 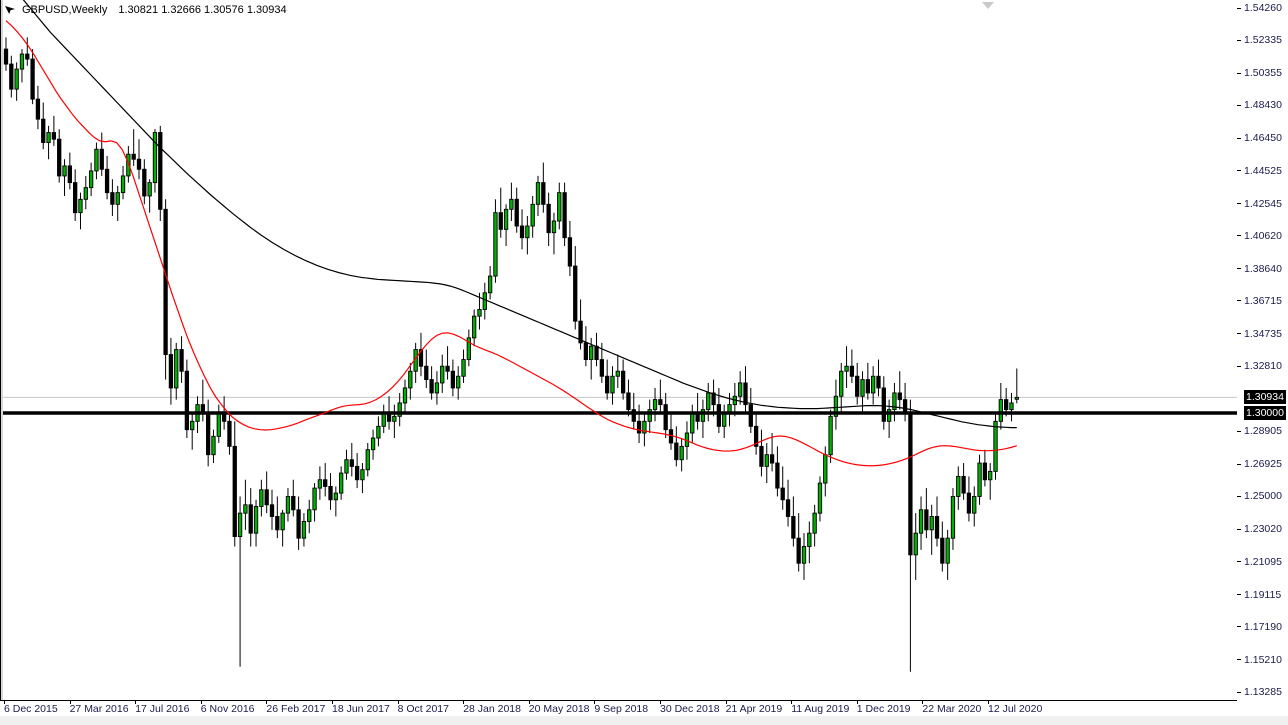 What do you see at coordinates (1263, 692) in the screenshot?
I see `price-label-text: 1.13285` at bounding box center [1263, 692].